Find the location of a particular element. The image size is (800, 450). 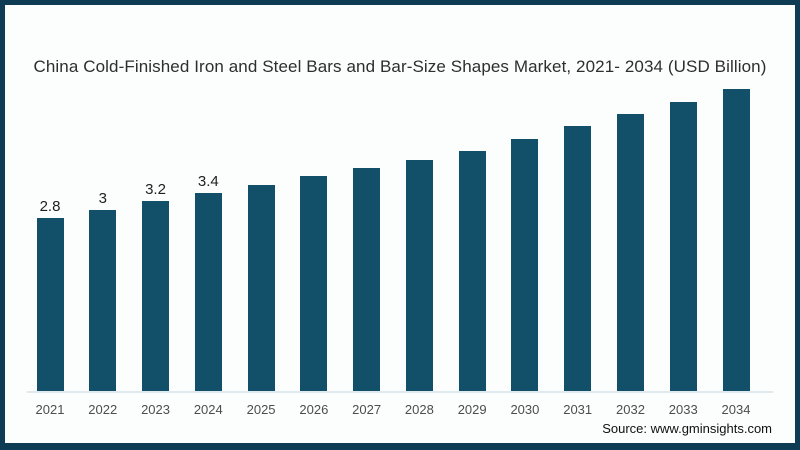

bar-value-label-2024: 3.4 is located at coordinates (208, 181).